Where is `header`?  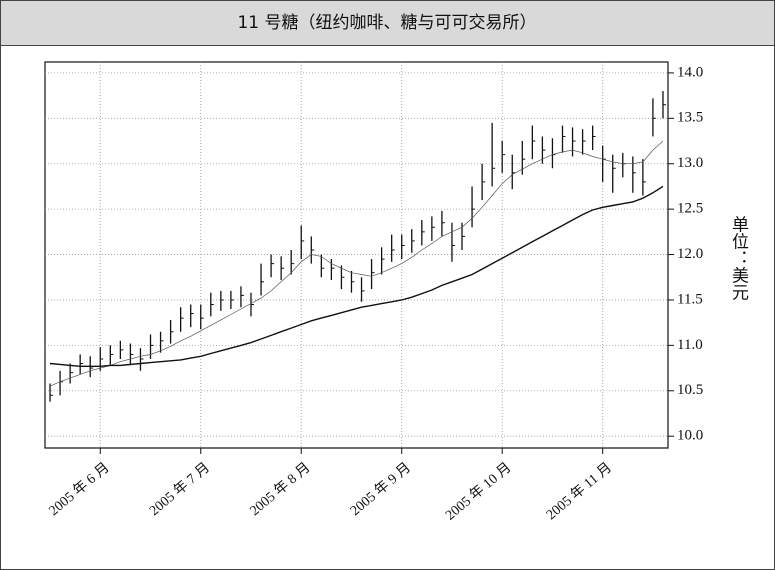
header is located at coordinates (387, 23).